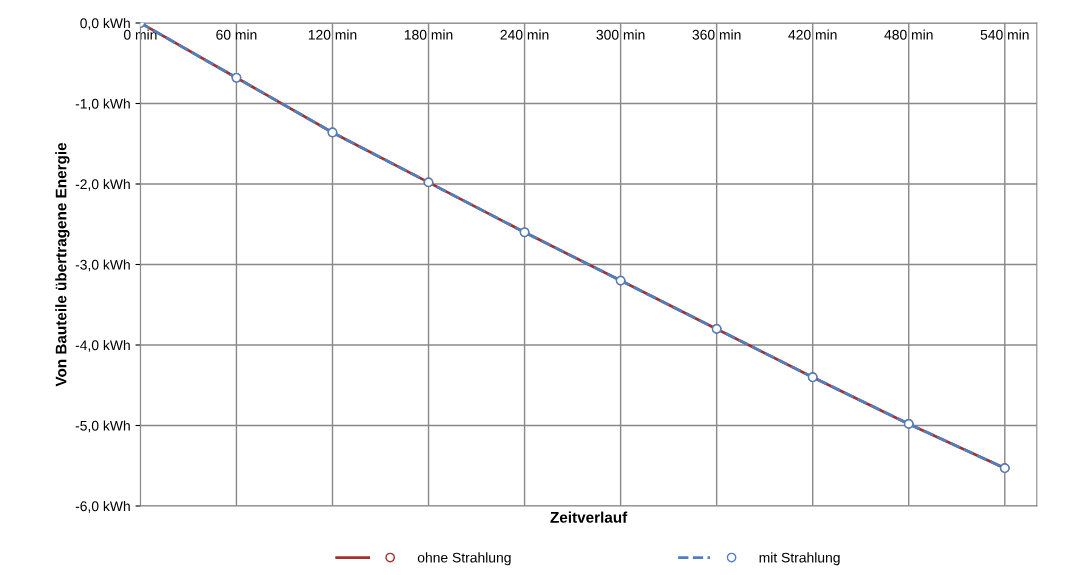 The height and width of the screenshot is (575, 1080). I want to click on x-tick-label: 540 min, so click(1004, 34).